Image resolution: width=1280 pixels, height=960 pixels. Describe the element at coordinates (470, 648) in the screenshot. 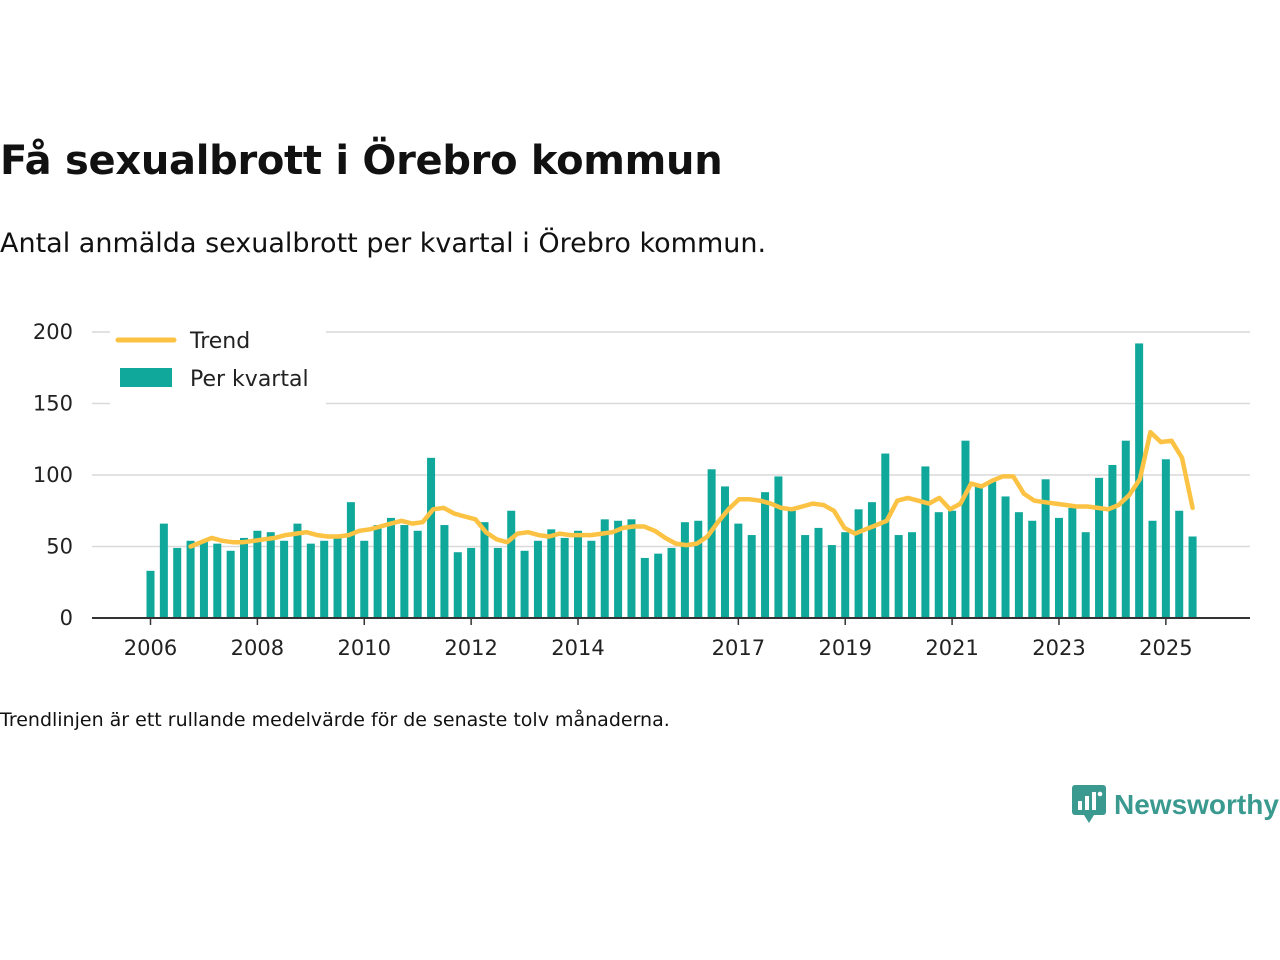

I see `x-tick-label: 2012` at that location.